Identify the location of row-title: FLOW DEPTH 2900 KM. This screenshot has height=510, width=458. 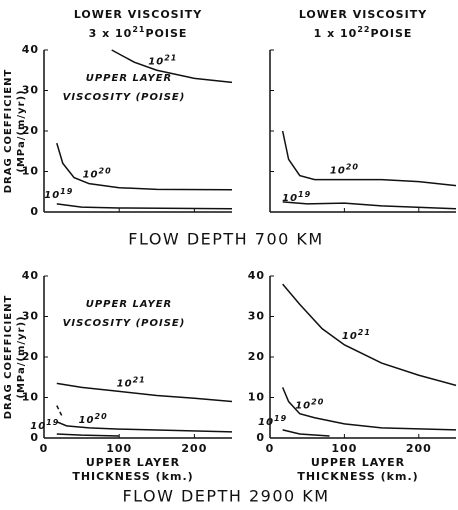
(225, 496).